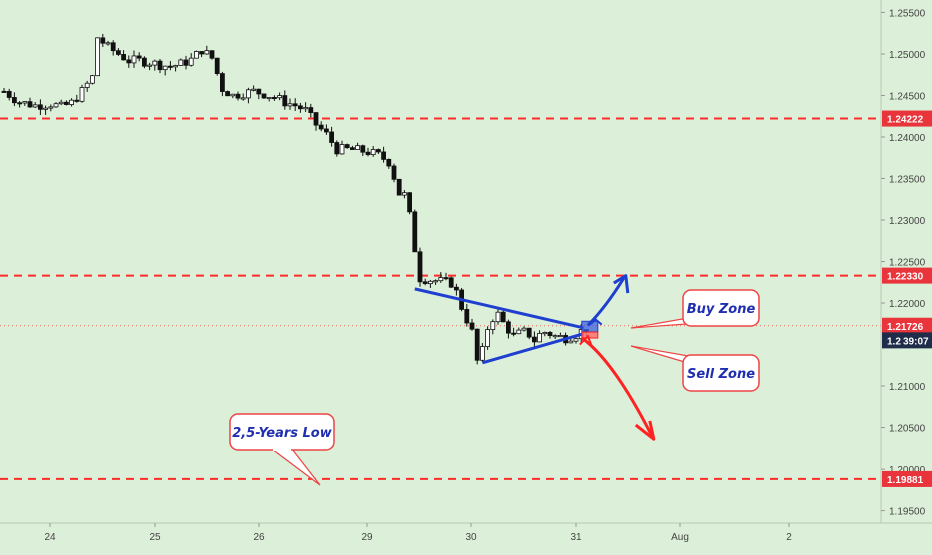 This screenshot has width=932, height=555. Describe the element at coordinates (621, 284) in the screenshot. I see `buy-arrow-head` at that location.